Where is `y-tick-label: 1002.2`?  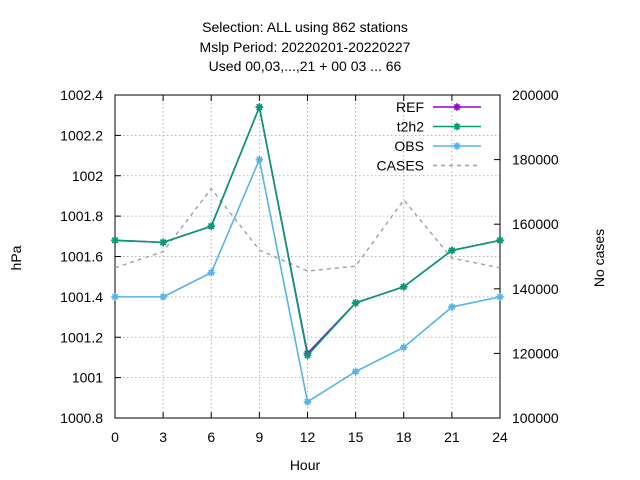
y-tick-label: 1002.2 is located at coordinates (81, 135).